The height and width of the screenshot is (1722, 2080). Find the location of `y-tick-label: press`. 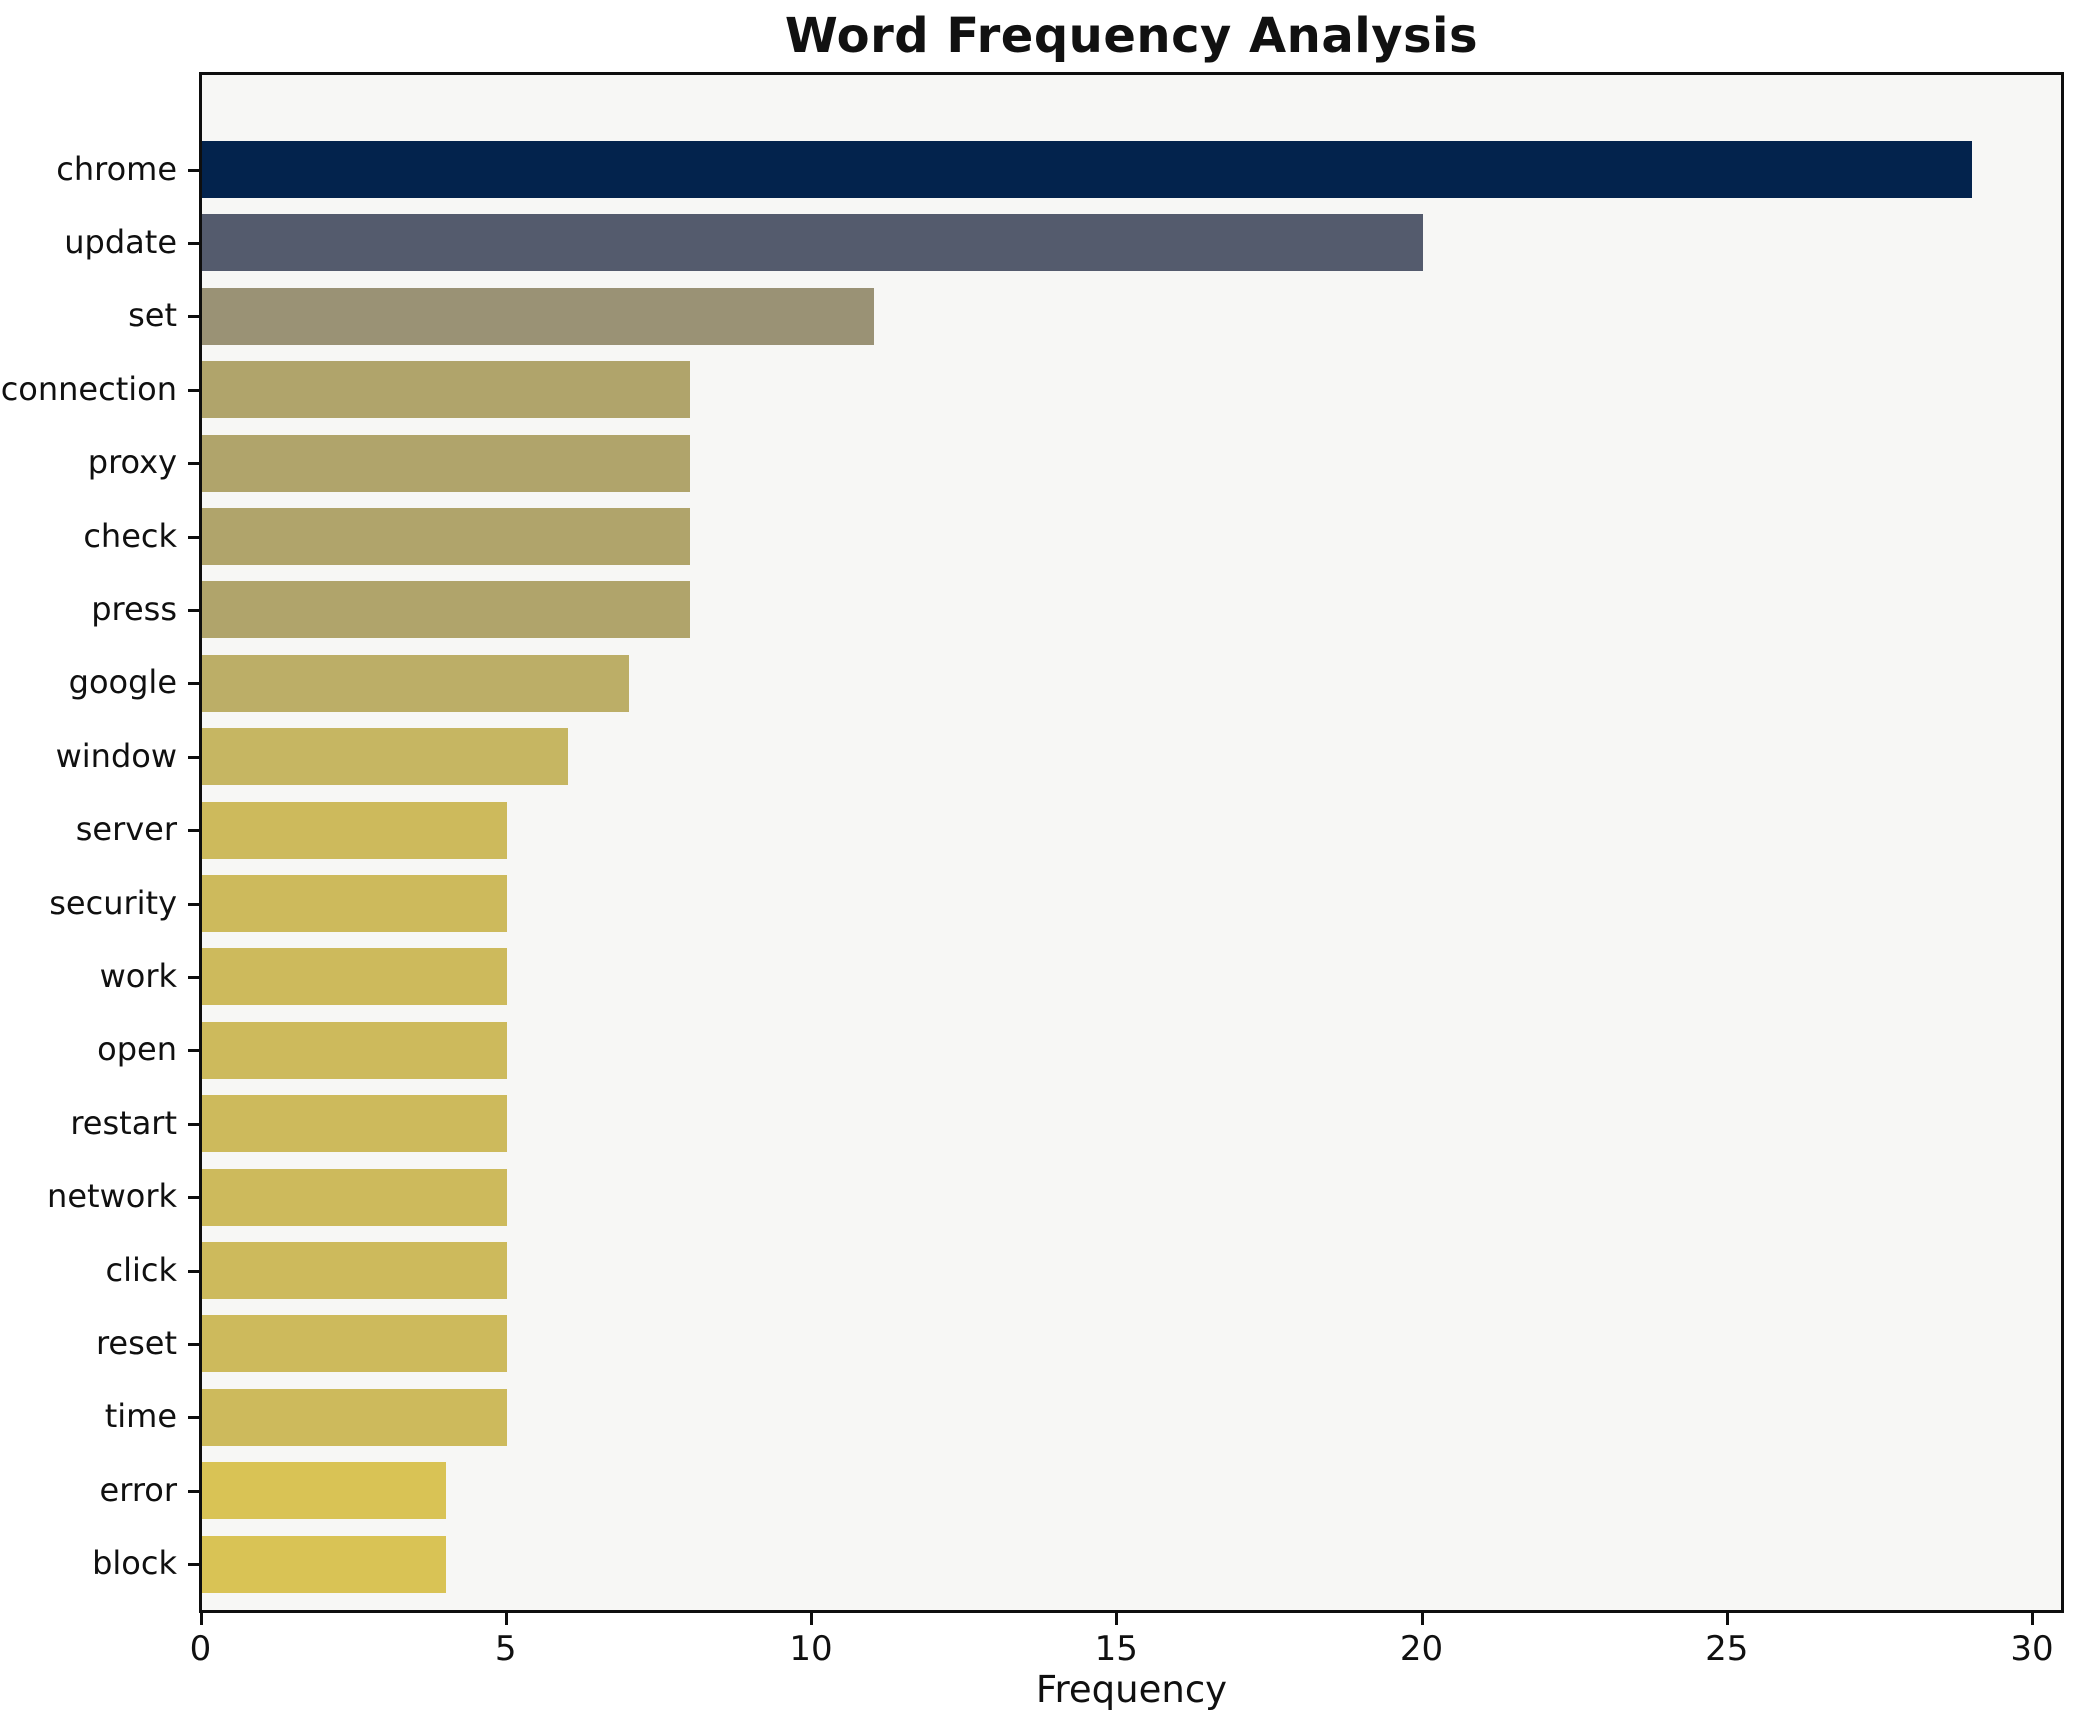

y-tick-label: press is located at coordinates (134, 608).